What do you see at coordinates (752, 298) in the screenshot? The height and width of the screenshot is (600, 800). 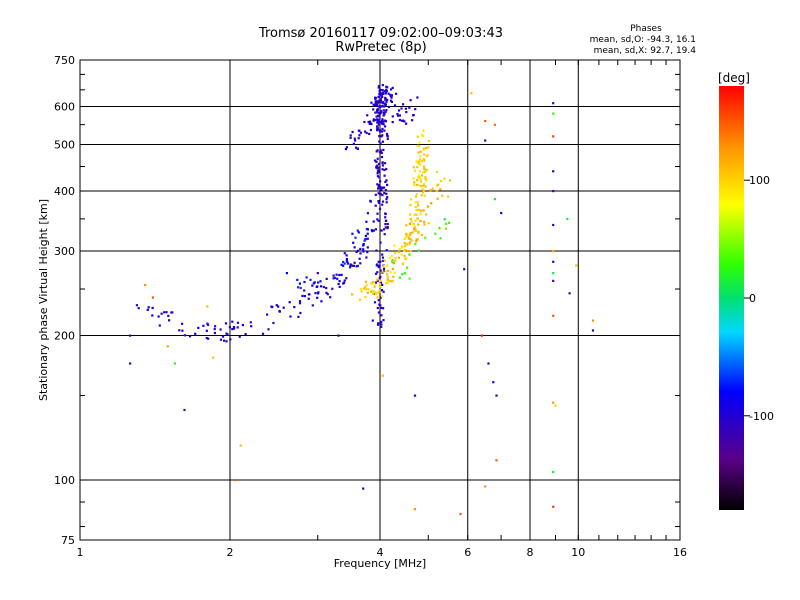 I see `colorbar-tick-label: 0` at bounding box center [752, 298].